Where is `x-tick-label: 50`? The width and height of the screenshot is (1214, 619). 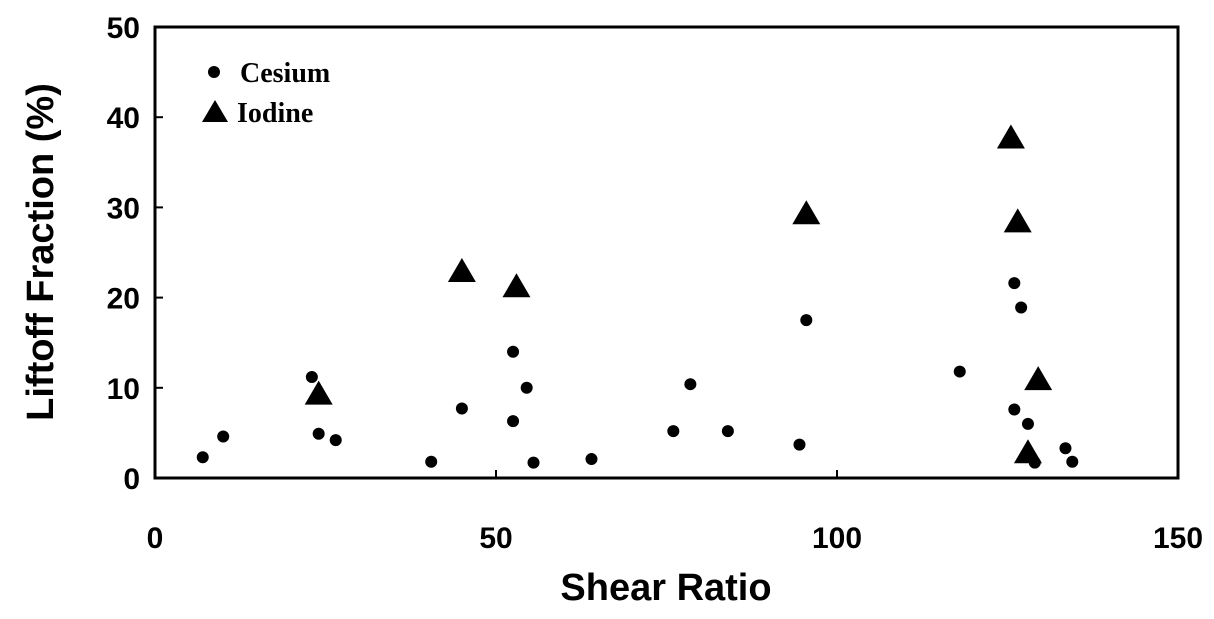 x-tick-label: 50 is located at coordinates (495, 538).